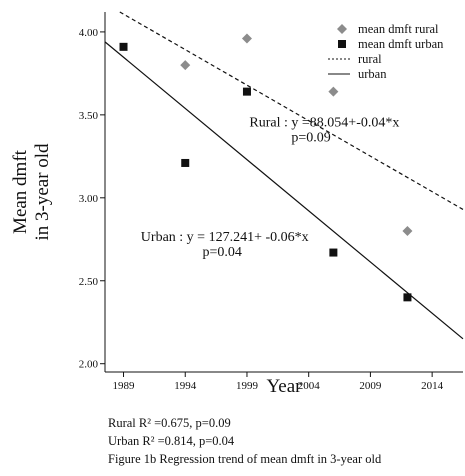 This screenshot has height=476, width=465. I want to click on y-axis-title-line2: in 3-year old, so click(42, 192).